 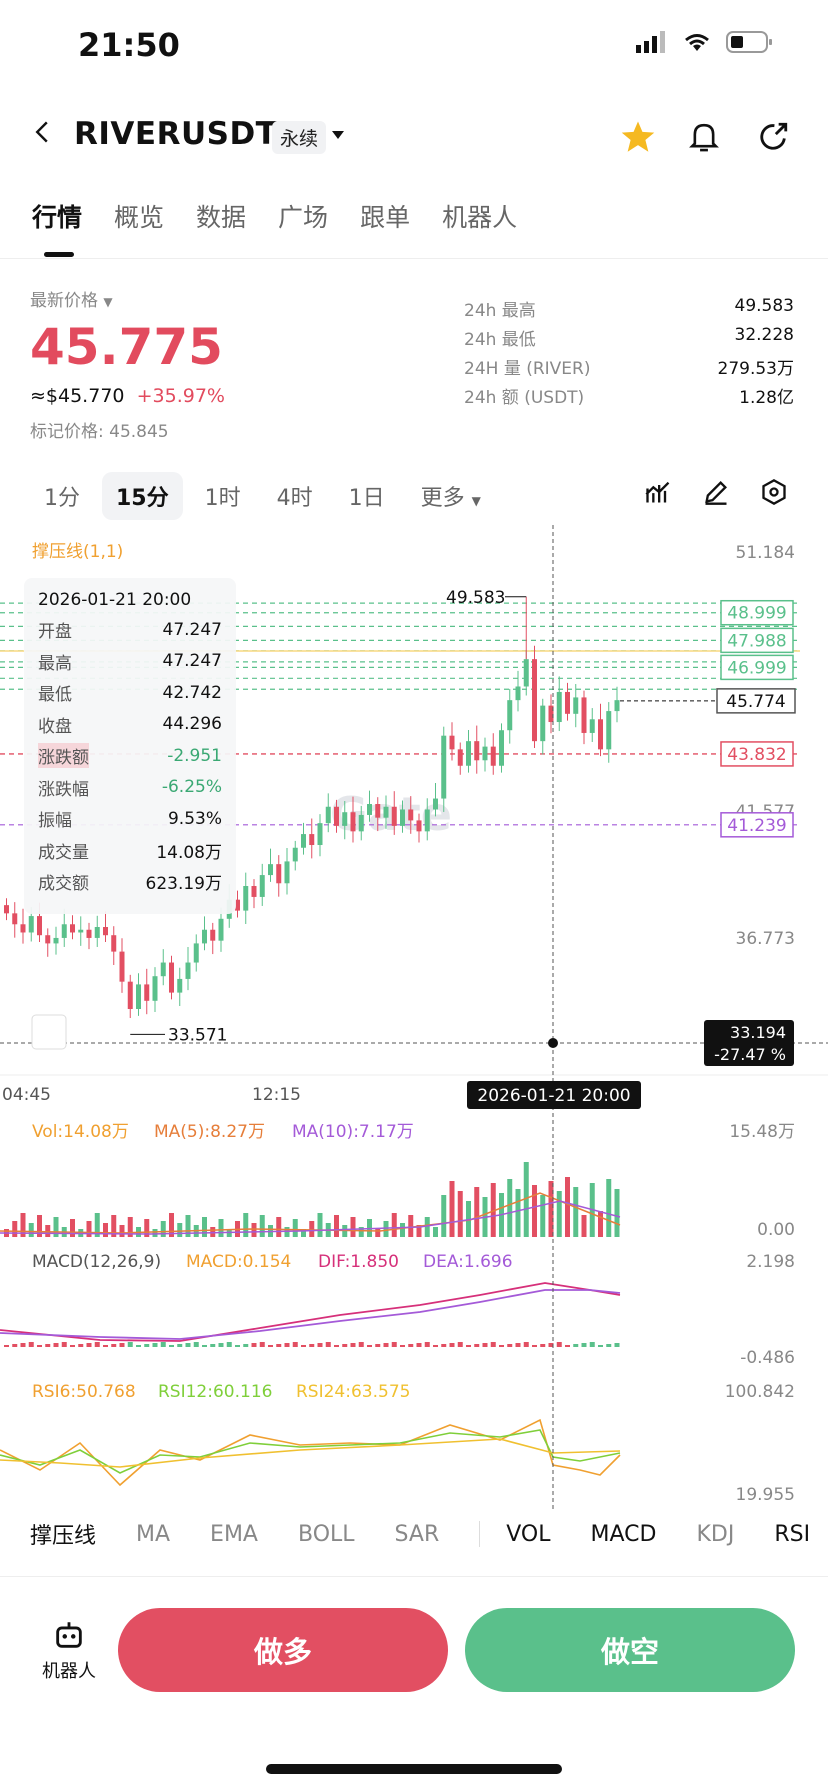 I want to click on tab-data: 数据, so click(x=221, y=217).